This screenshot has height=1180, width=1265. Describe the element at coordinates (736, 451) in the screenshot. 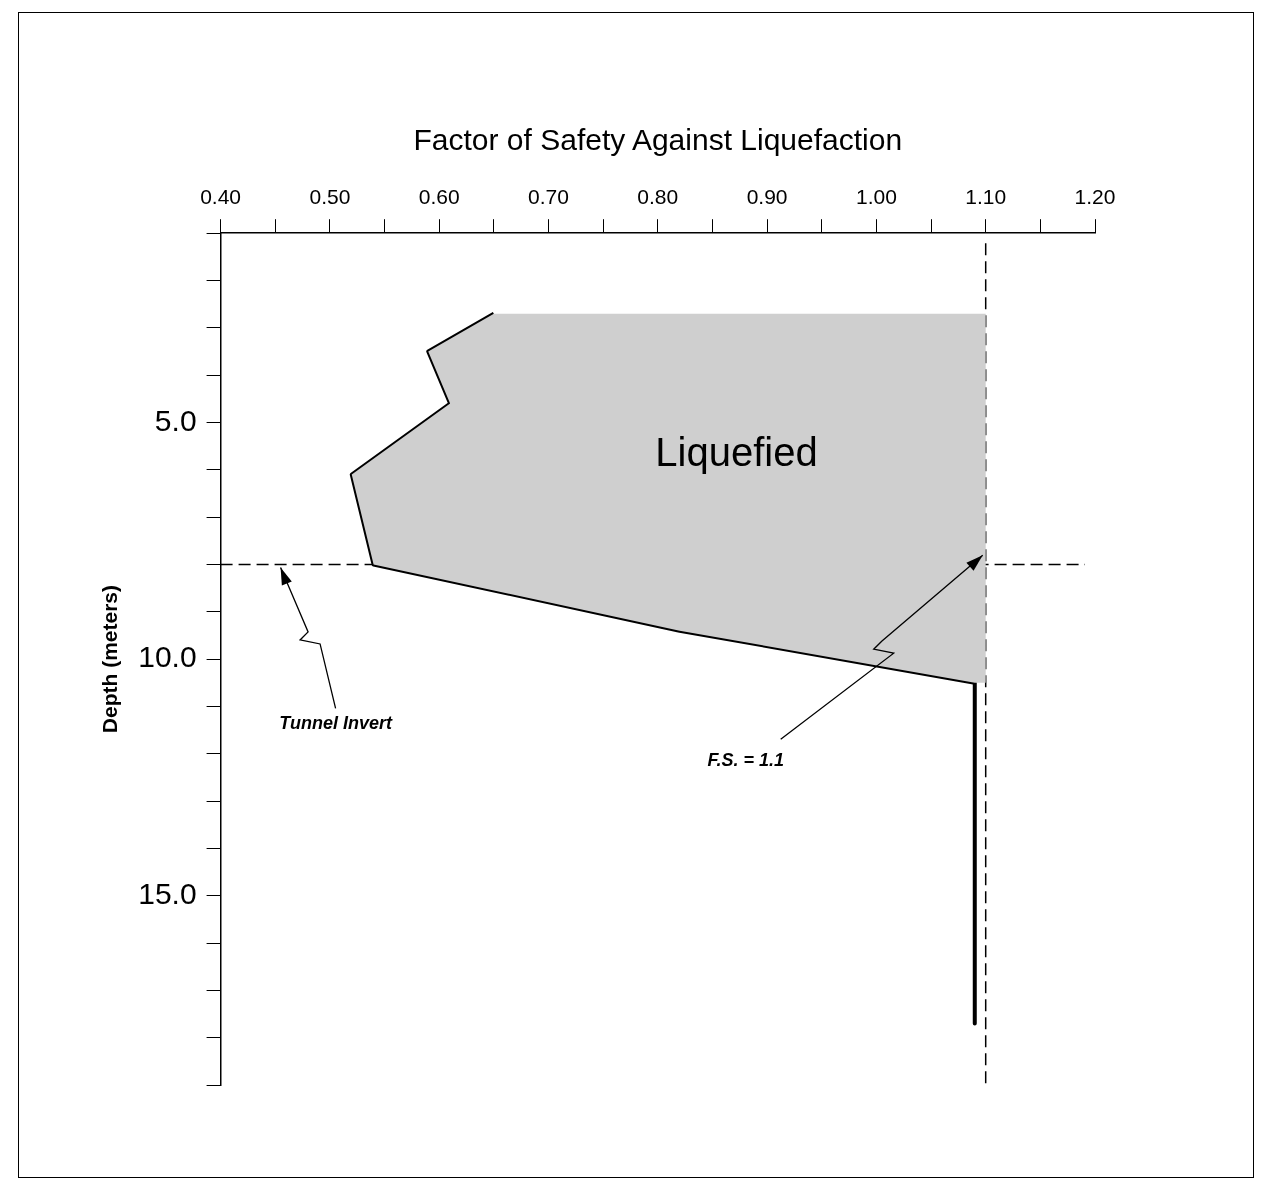

I see `annotation: Liquefied` at that location.